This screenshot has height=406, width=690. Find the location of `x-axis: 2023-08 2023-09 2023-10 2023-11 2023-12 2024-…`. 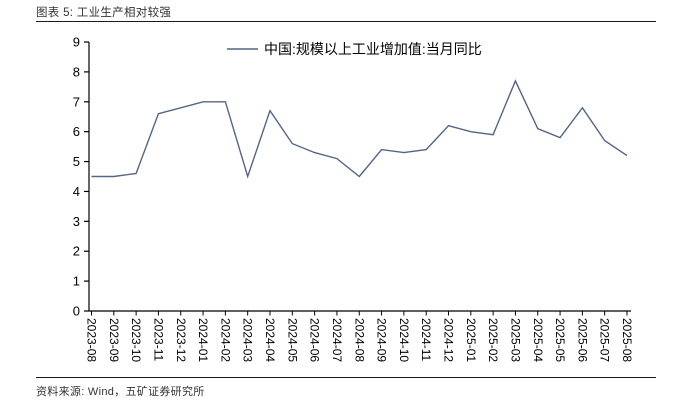

x-axis: 2023-08 2023-09 2023-10 2023-11 2023-12 2024-… is located at coordinates (359, 336).